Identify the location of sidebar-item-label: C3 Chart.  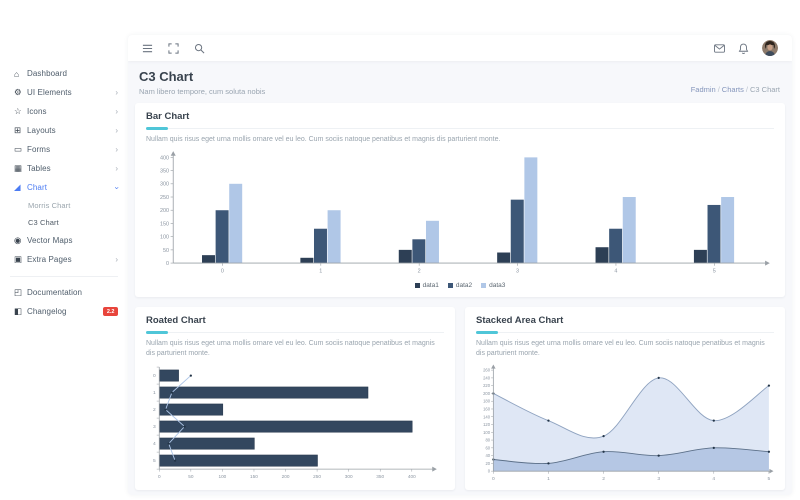
(43, 222).